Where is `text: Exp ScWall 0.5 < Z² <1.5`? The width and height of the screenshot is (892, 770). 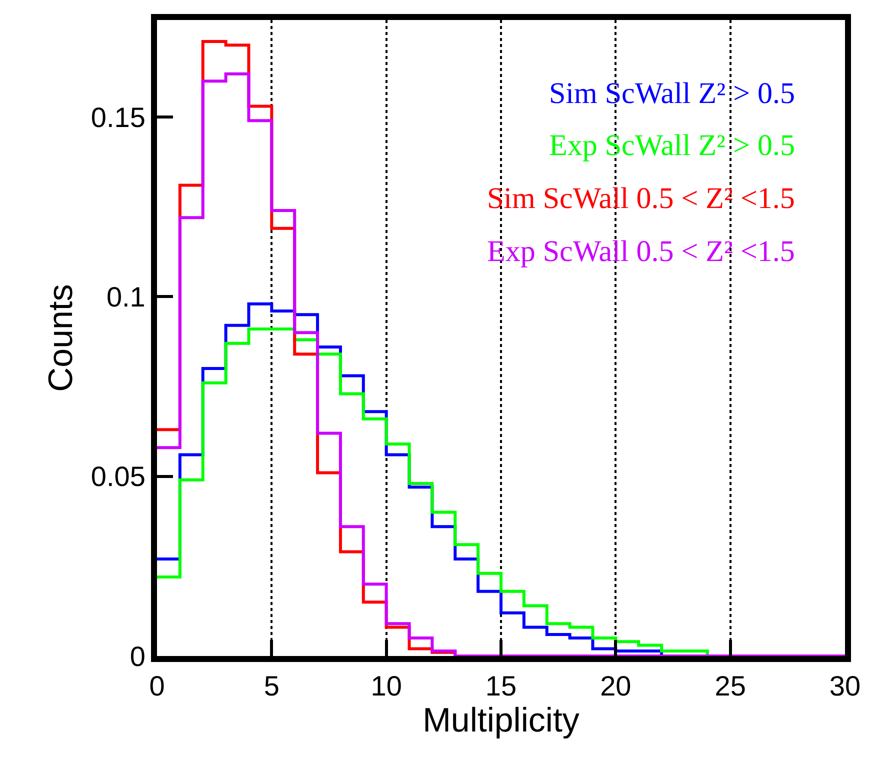 text: Exp ScWall 0.5 < Z² <1.5 is located at coordinates (641, 251).